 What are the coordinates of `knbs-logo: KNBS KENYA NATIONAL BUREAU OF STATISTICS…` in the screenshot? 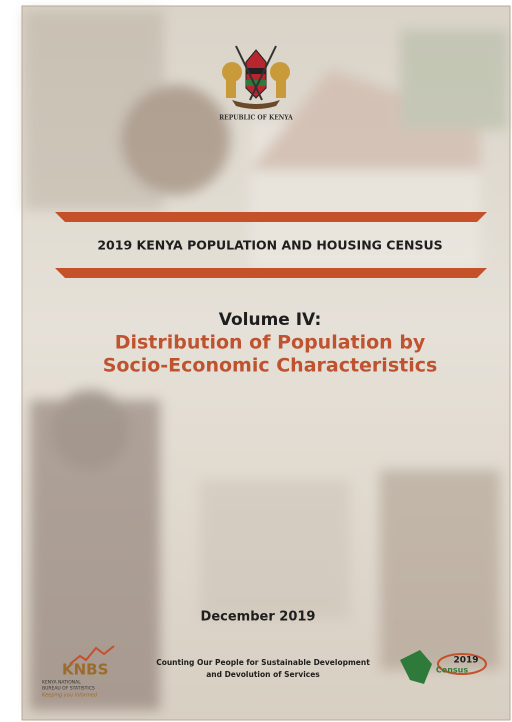 It's located at (78, 672).